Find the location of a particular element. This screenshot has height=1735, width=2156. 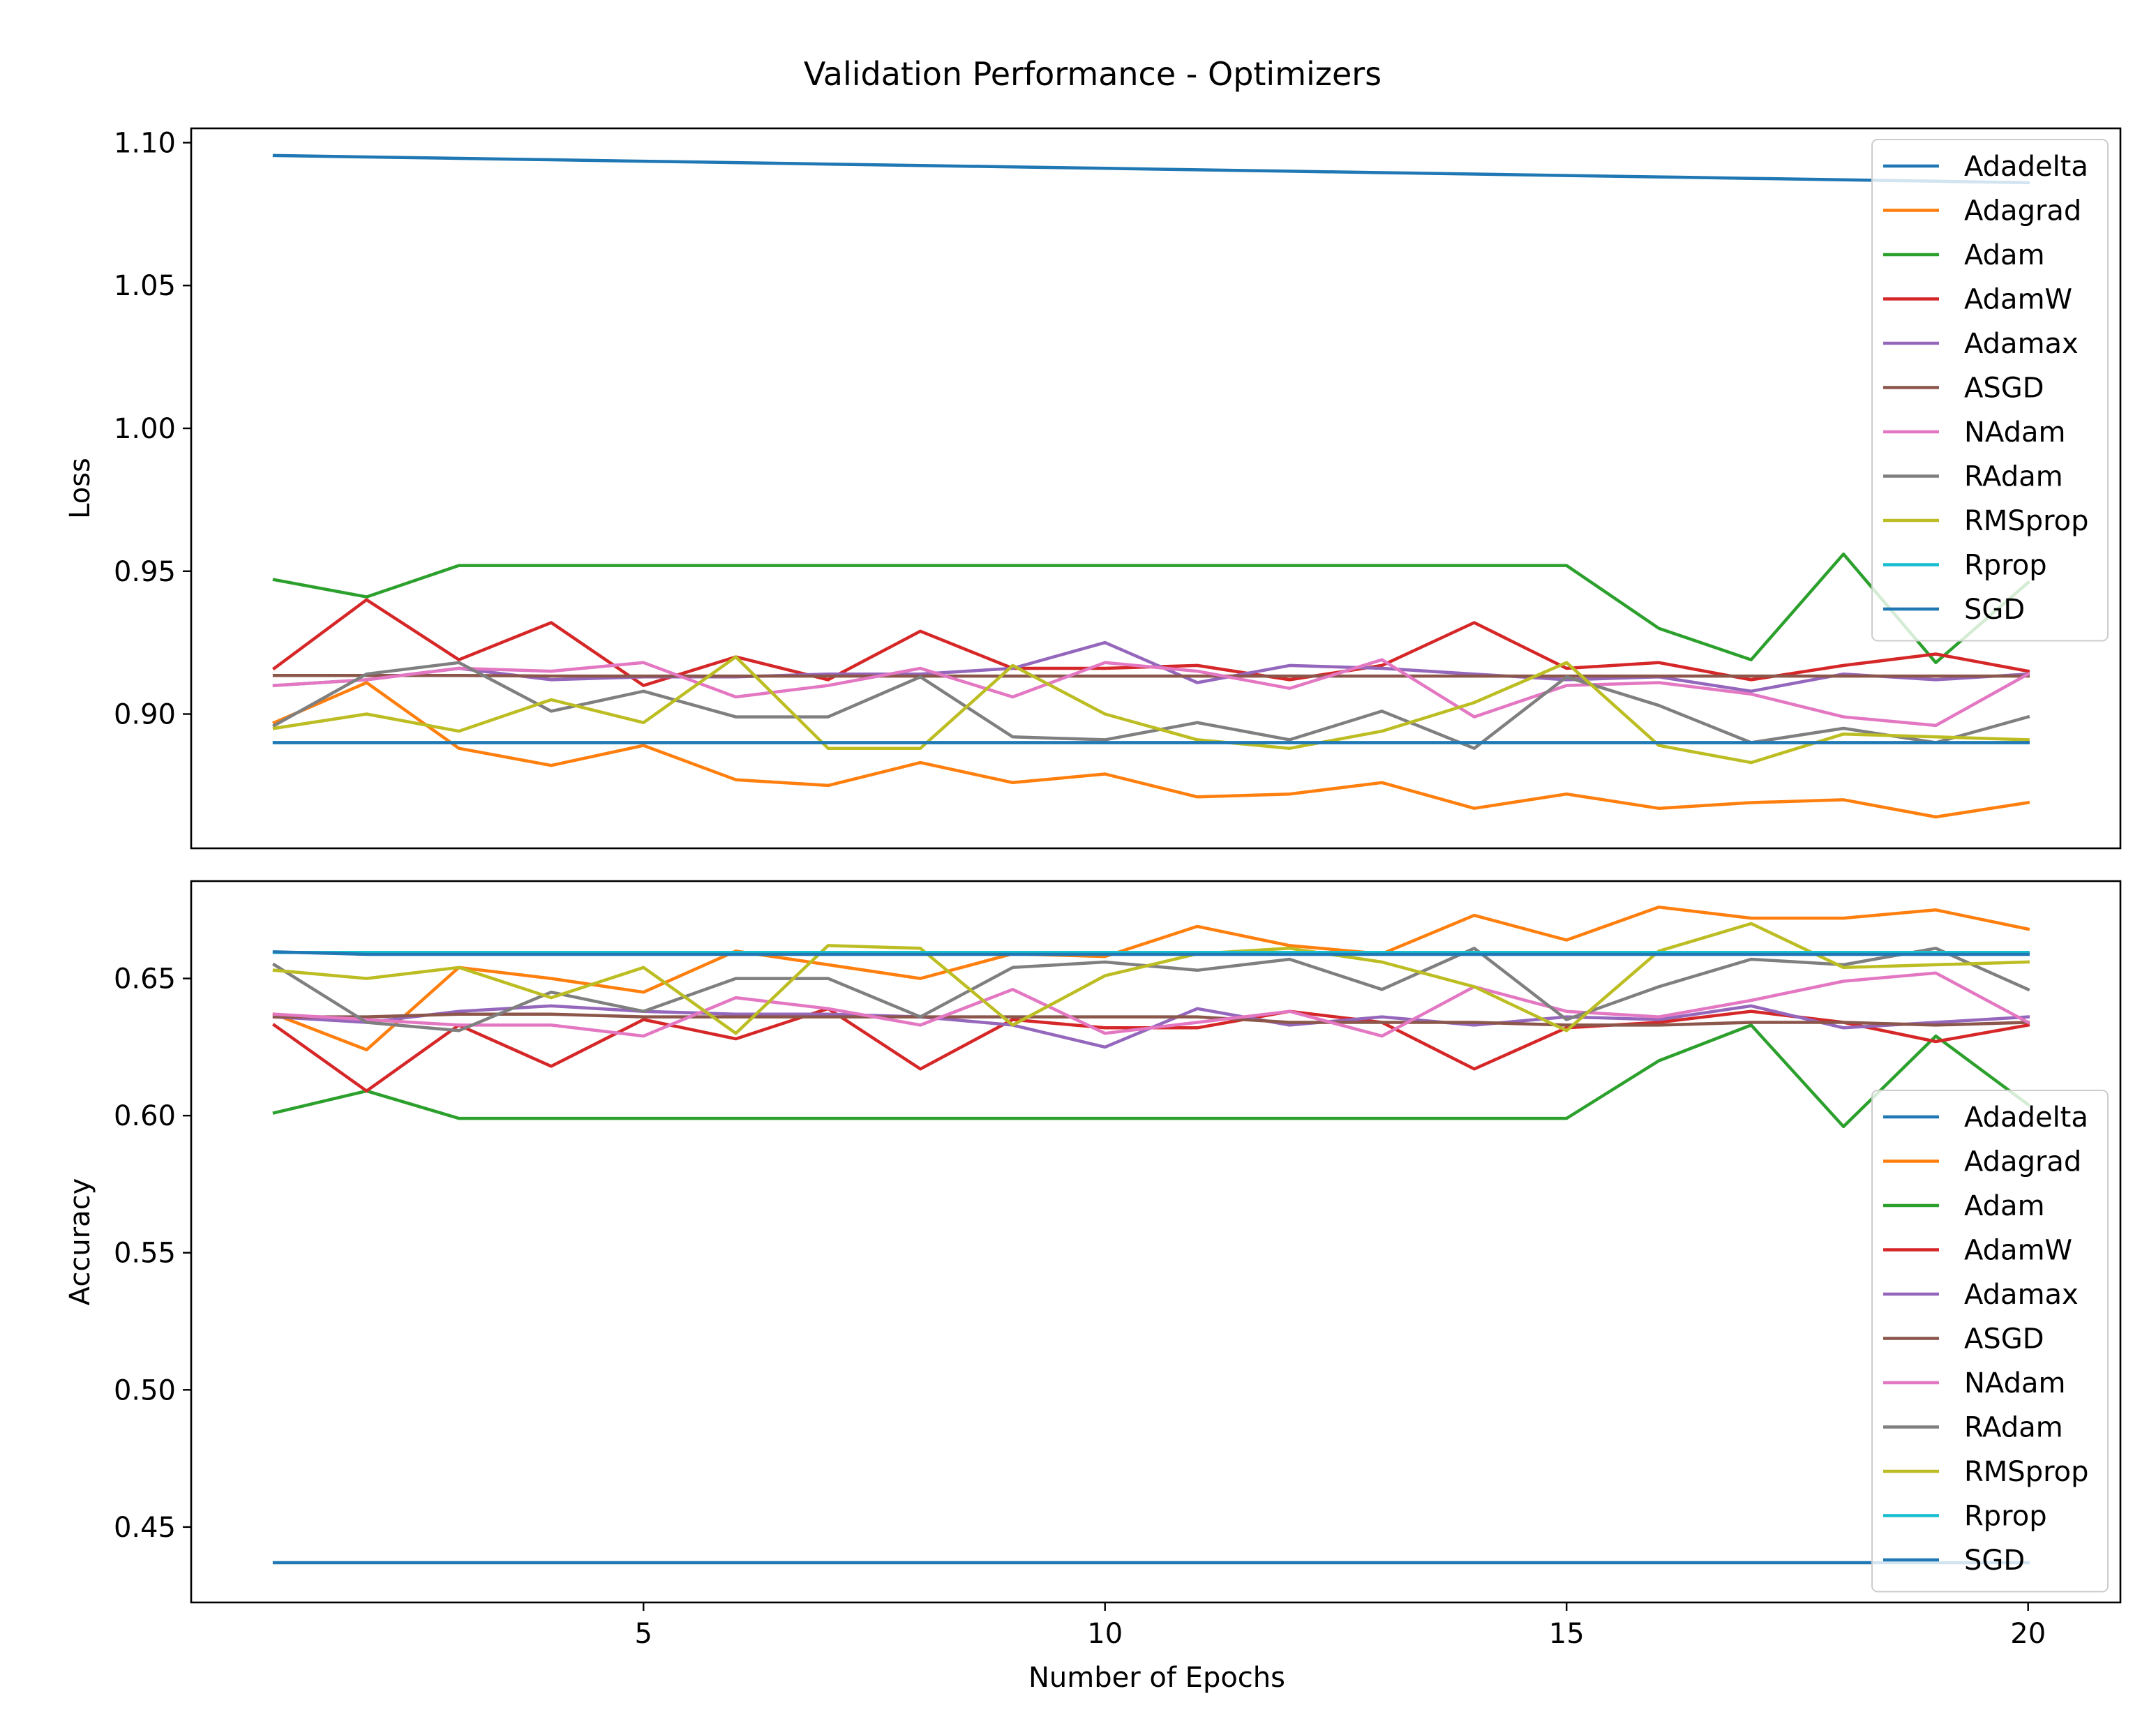

accuracy-series-asgd-line is located at coordinates (1151, 1020).